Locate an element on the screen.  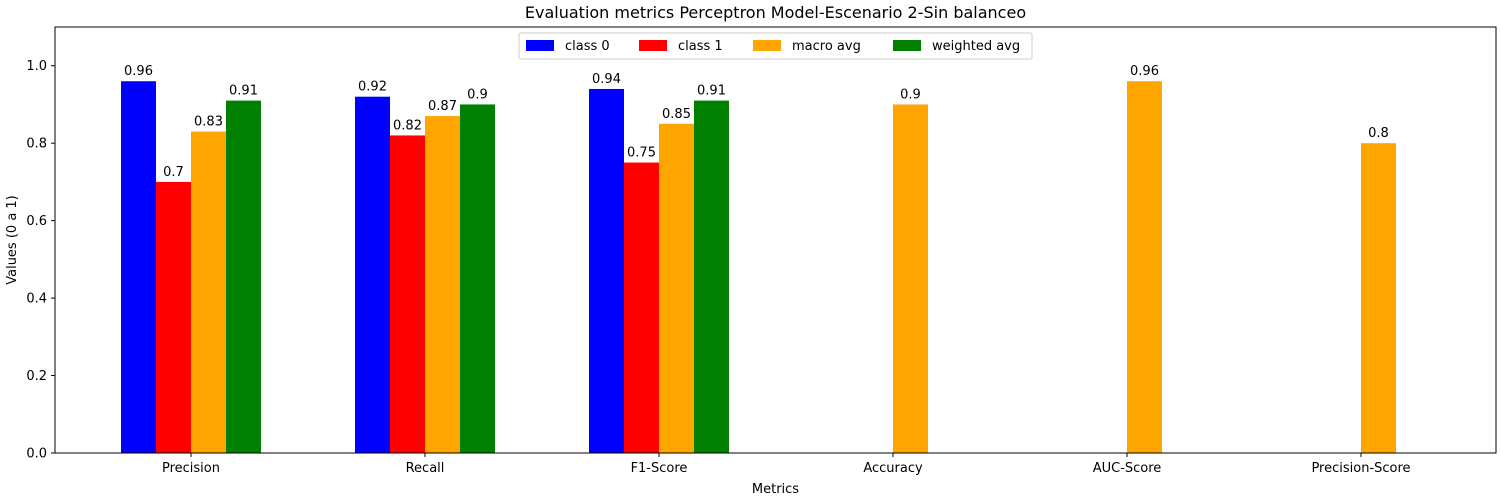
x-tick-label: F1-Score is located at coordinates (659, 468).